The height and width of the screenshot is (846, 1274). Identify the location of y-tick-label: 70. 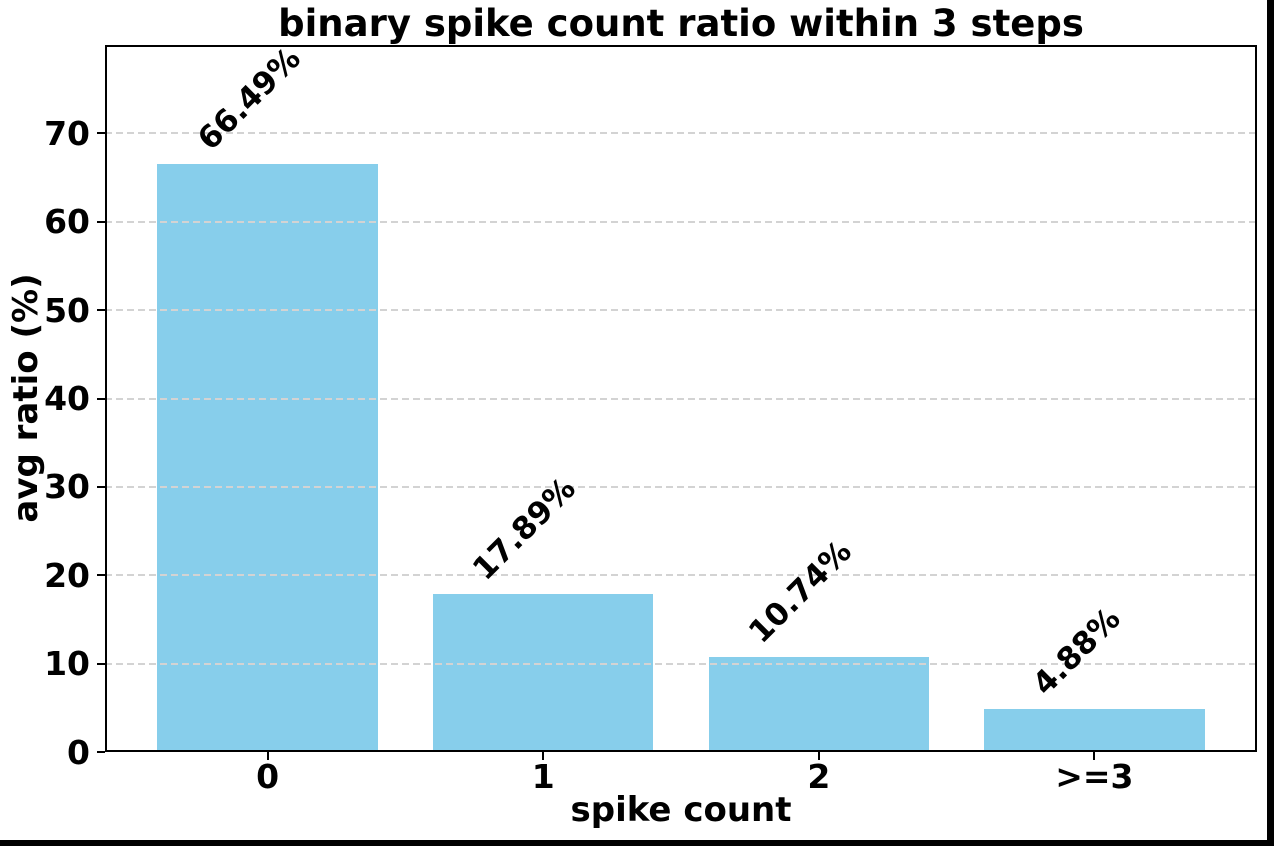
(67, 133).